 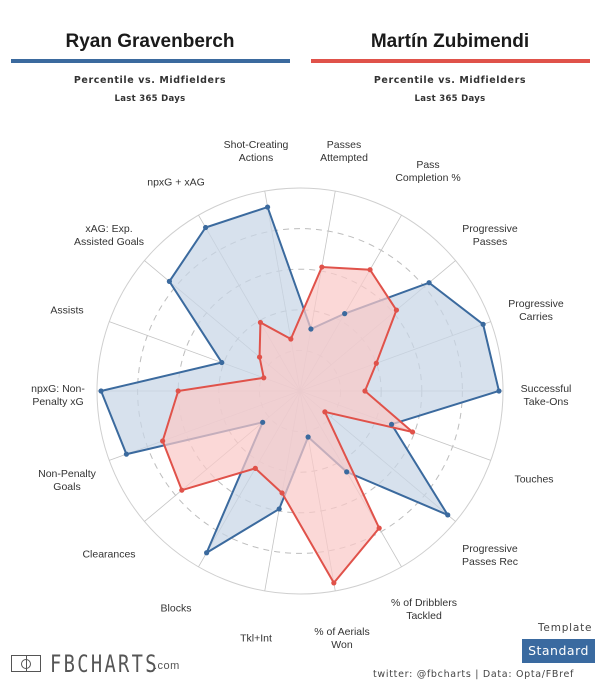 I want to click on axis-label-line: Tkl+Int, so click(x=256, y=638).